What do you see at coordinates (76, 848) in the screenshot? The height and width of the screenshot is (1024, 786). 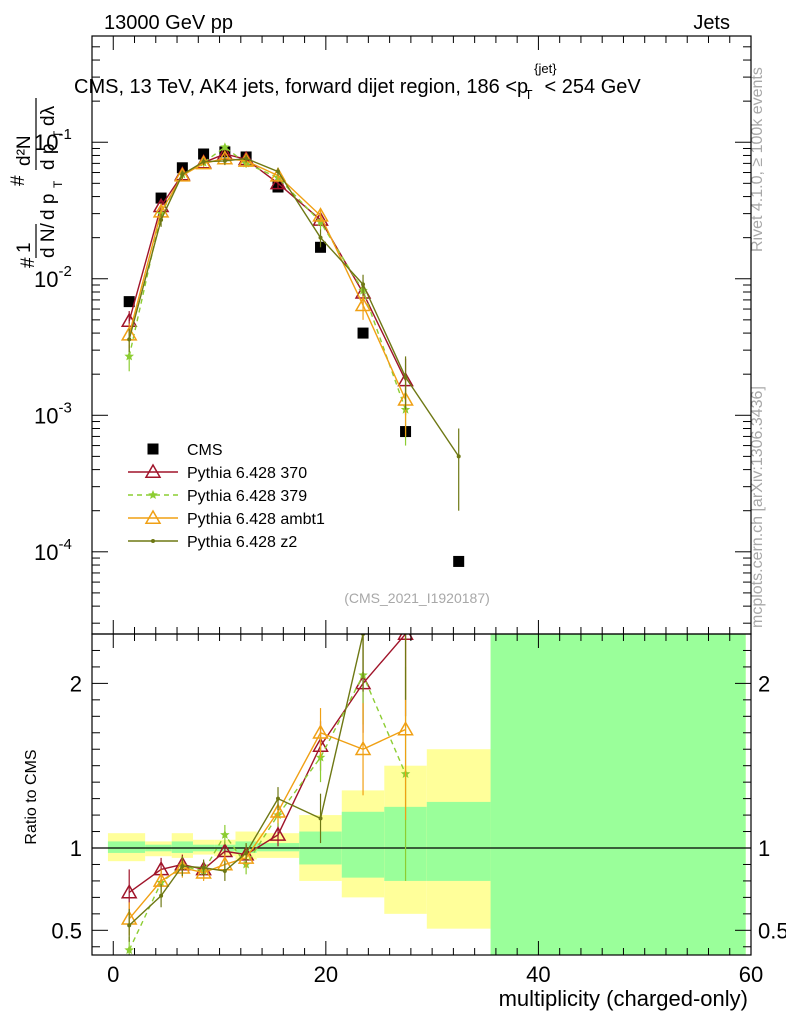 I see `y-tick-label-ratio-l-1: 1` at bounding box center [76, 848].